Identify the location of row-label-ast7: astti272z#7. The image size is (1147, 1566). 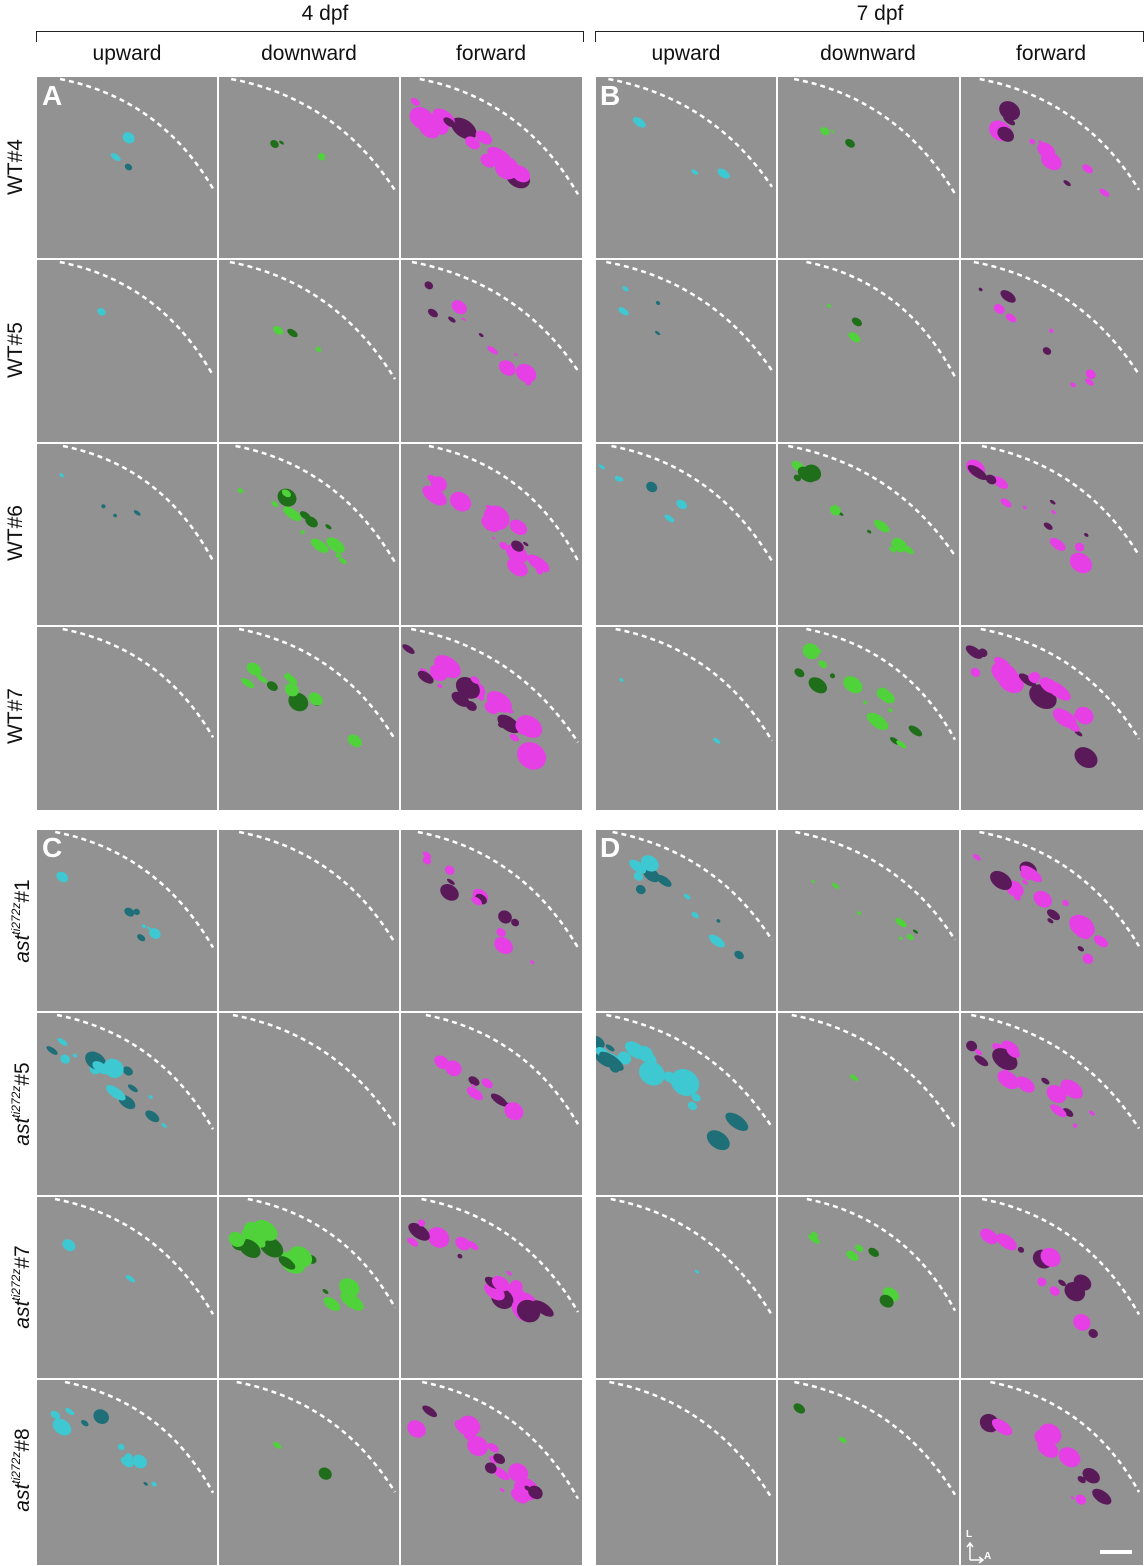
(21, 1287).